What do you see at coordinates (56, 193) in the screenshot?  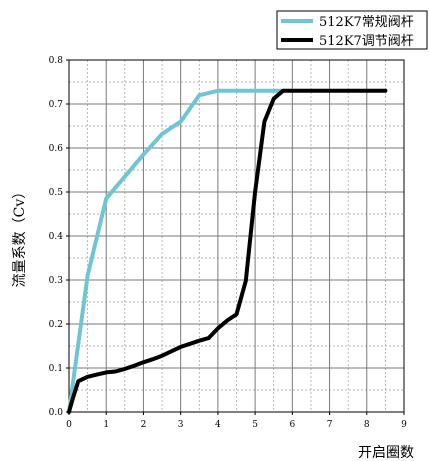 I see `y-tick-label: 0.5` at bounding box center [56, 193].